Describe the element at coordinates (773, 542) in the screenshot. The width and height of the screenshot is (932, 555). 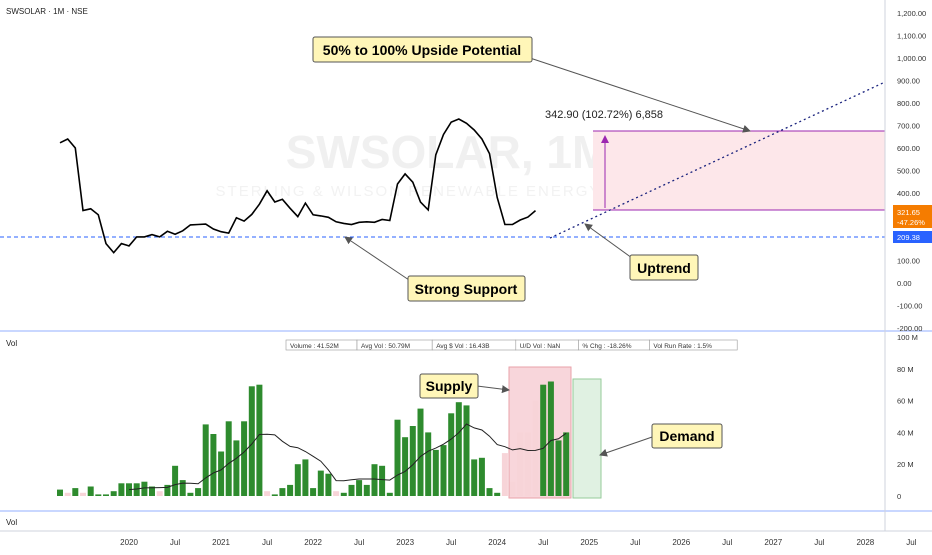
I see `time-tick-label: 2027` at that location.